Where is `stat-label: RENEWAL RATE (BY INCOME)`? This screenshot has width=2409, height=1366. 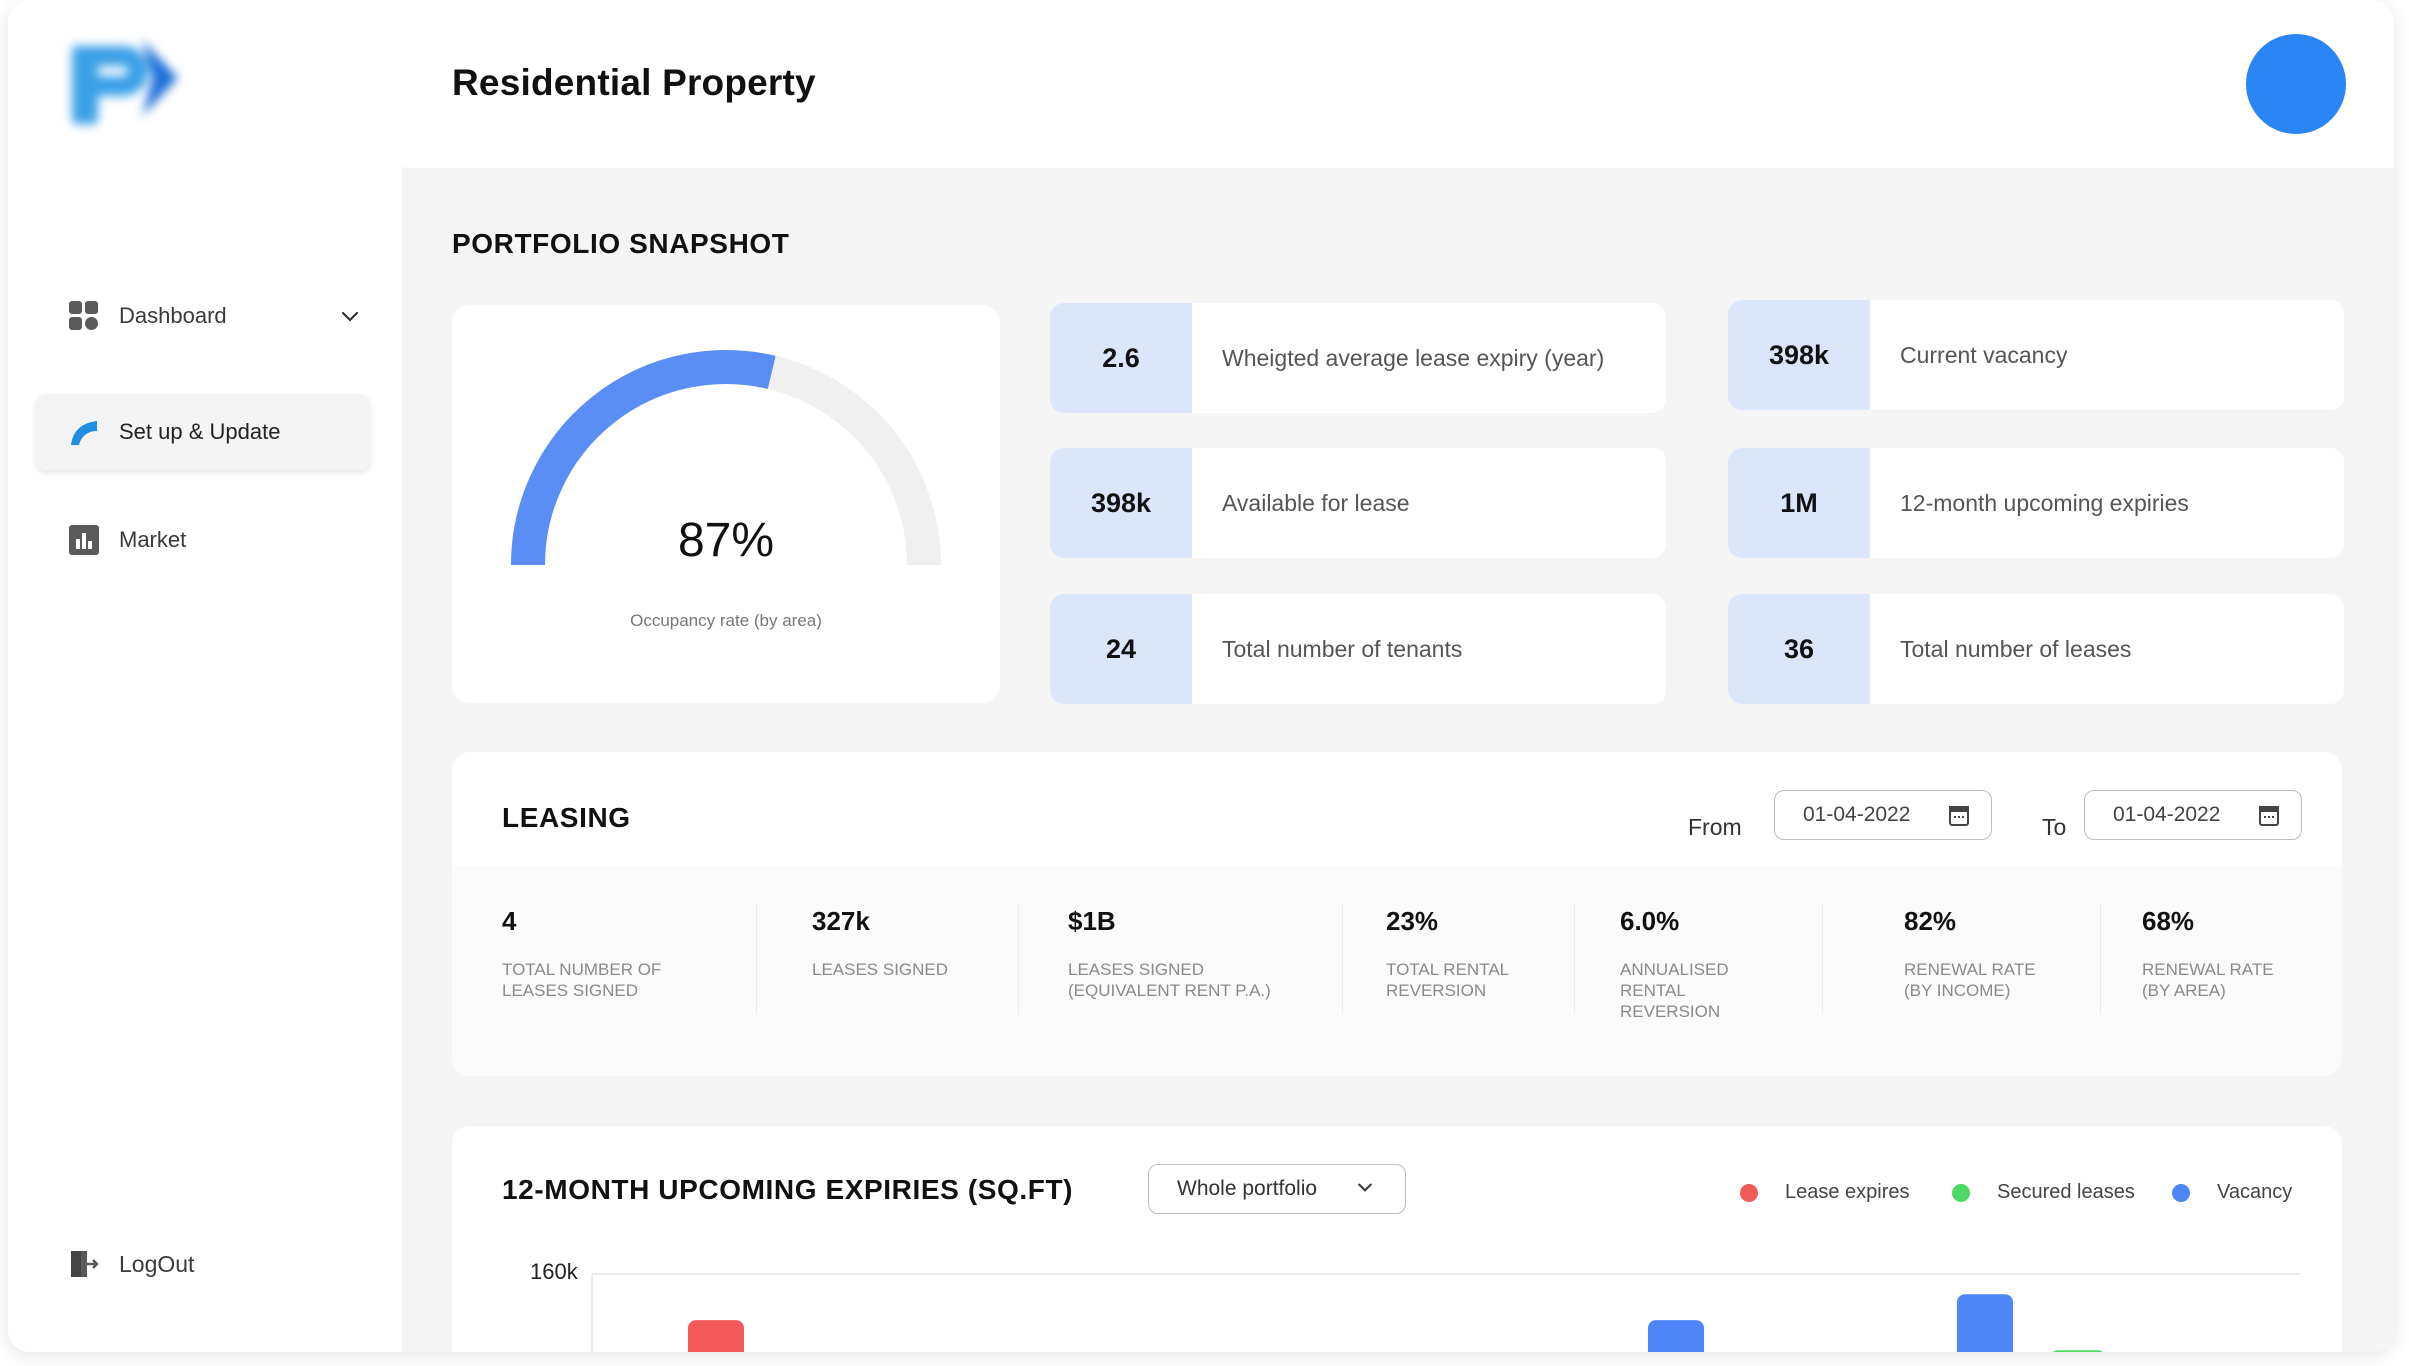 stat-label: RENEWAL RATE (BY INCOME) is located at coordinates (1970, 980).